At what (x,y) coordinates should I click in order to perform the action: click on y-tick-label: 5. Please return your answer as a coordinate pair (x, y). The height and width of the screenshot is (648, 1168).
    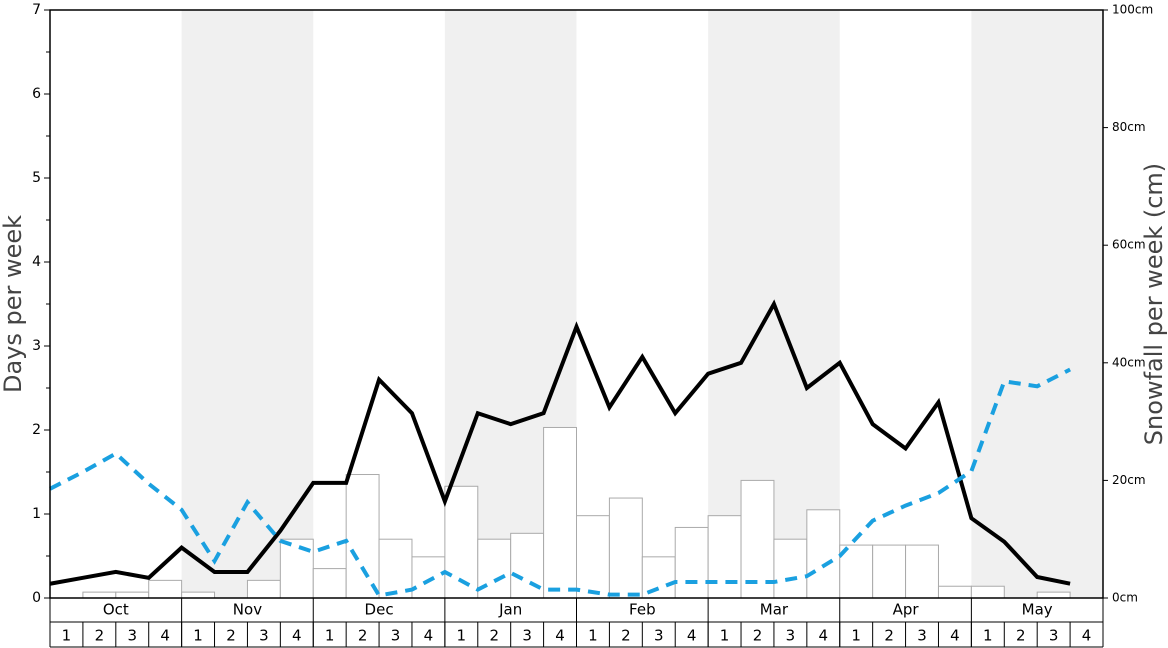
    Looking at the image, I should click on (36, 178).